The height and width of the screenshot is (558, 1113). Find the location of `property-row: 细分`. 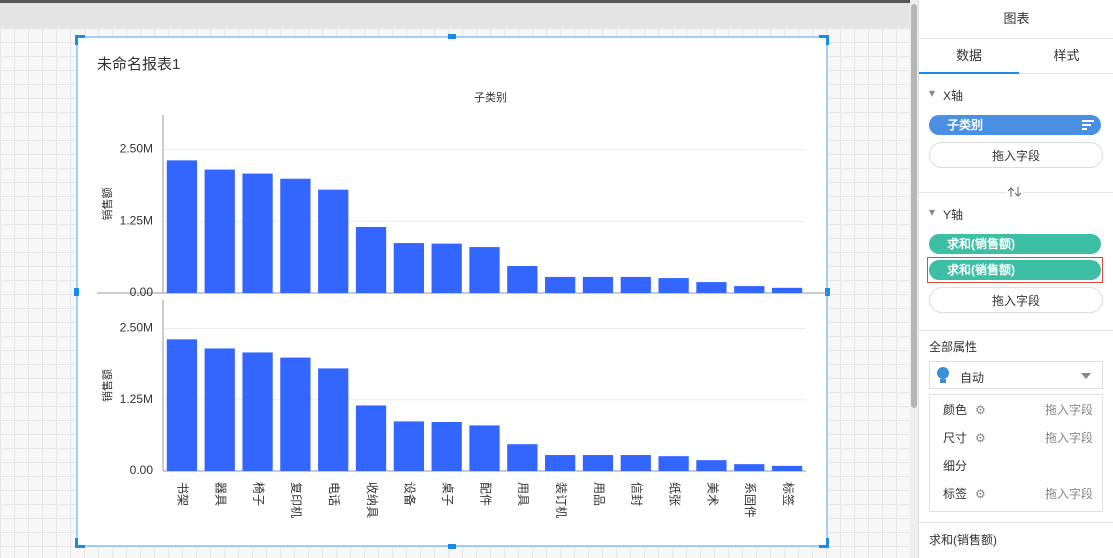

property-row: 细分 is located at coordinates (1015, 466).